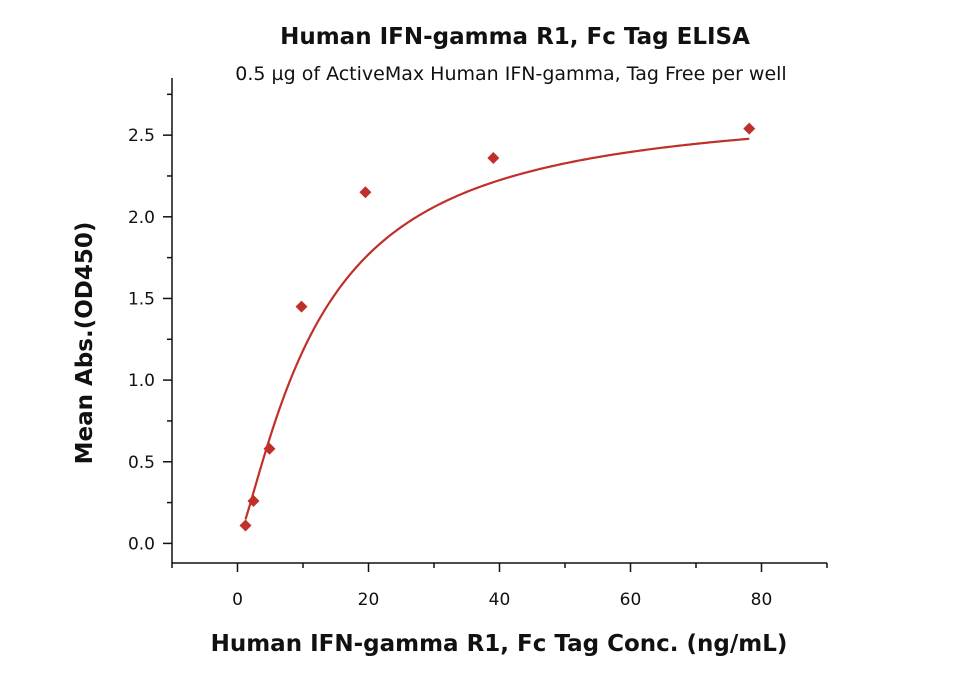  Describe the element at coordinates (141, 136) in the screenshot. I see `y-tick-label: 2.5` at that location.